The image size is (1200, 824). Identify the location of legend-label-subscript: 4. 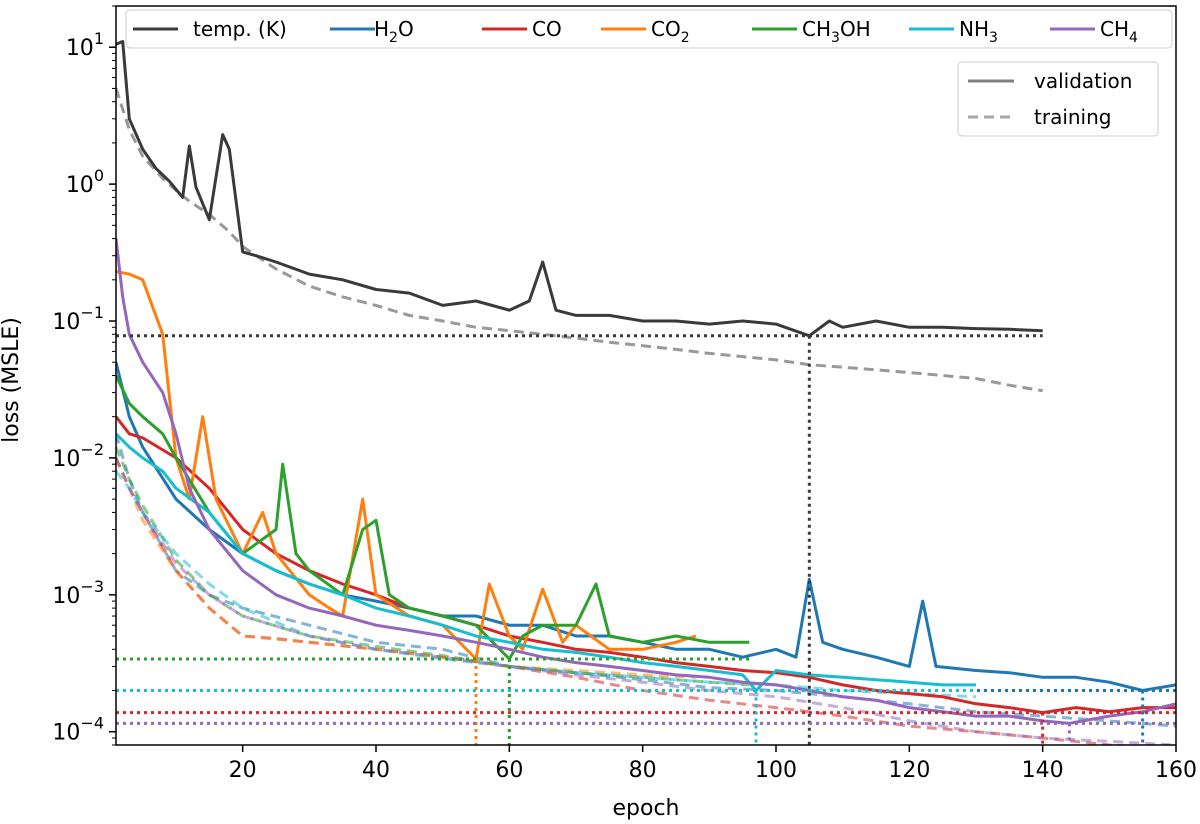
(1133, 38).